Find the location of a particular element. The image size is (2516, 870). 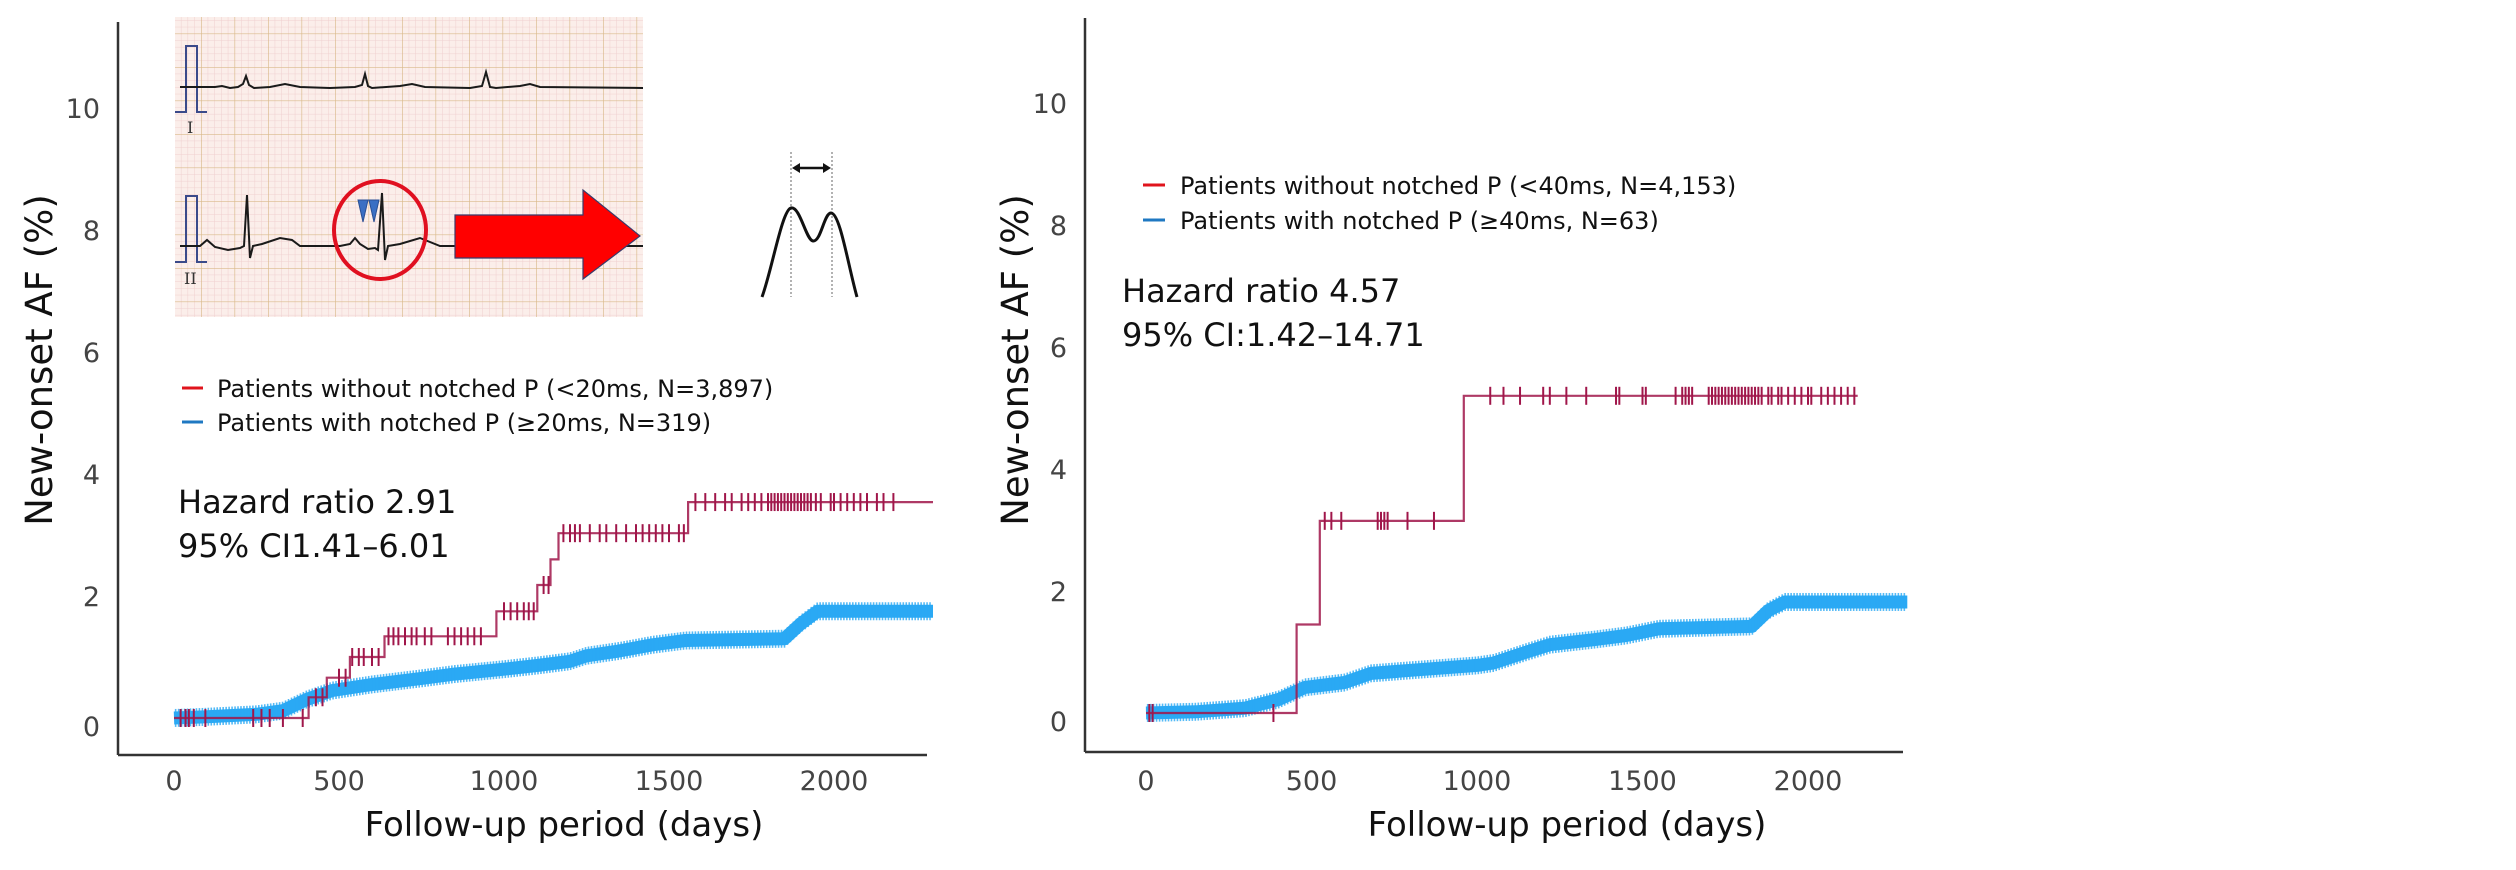

right-y-axis-title: New-onset AF (%) is located at coordinates (1015, 360).